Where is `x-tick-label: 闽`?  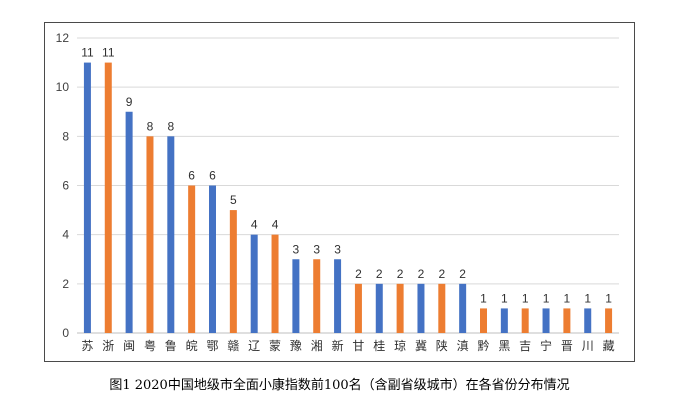 x-tick-label: 闽 is located at coordinates (129, 346).